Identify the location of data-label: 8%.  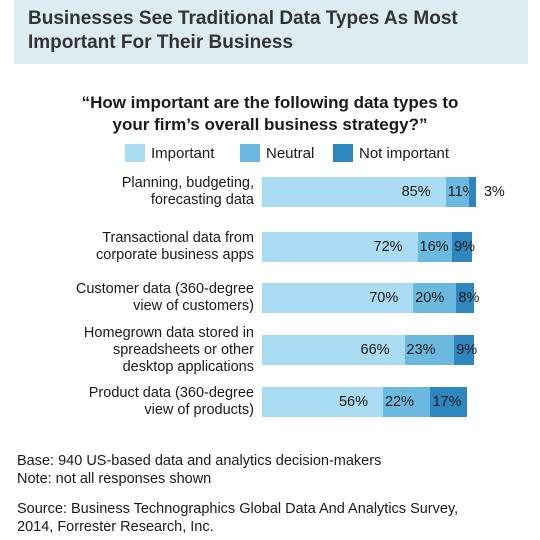
(469, 298).